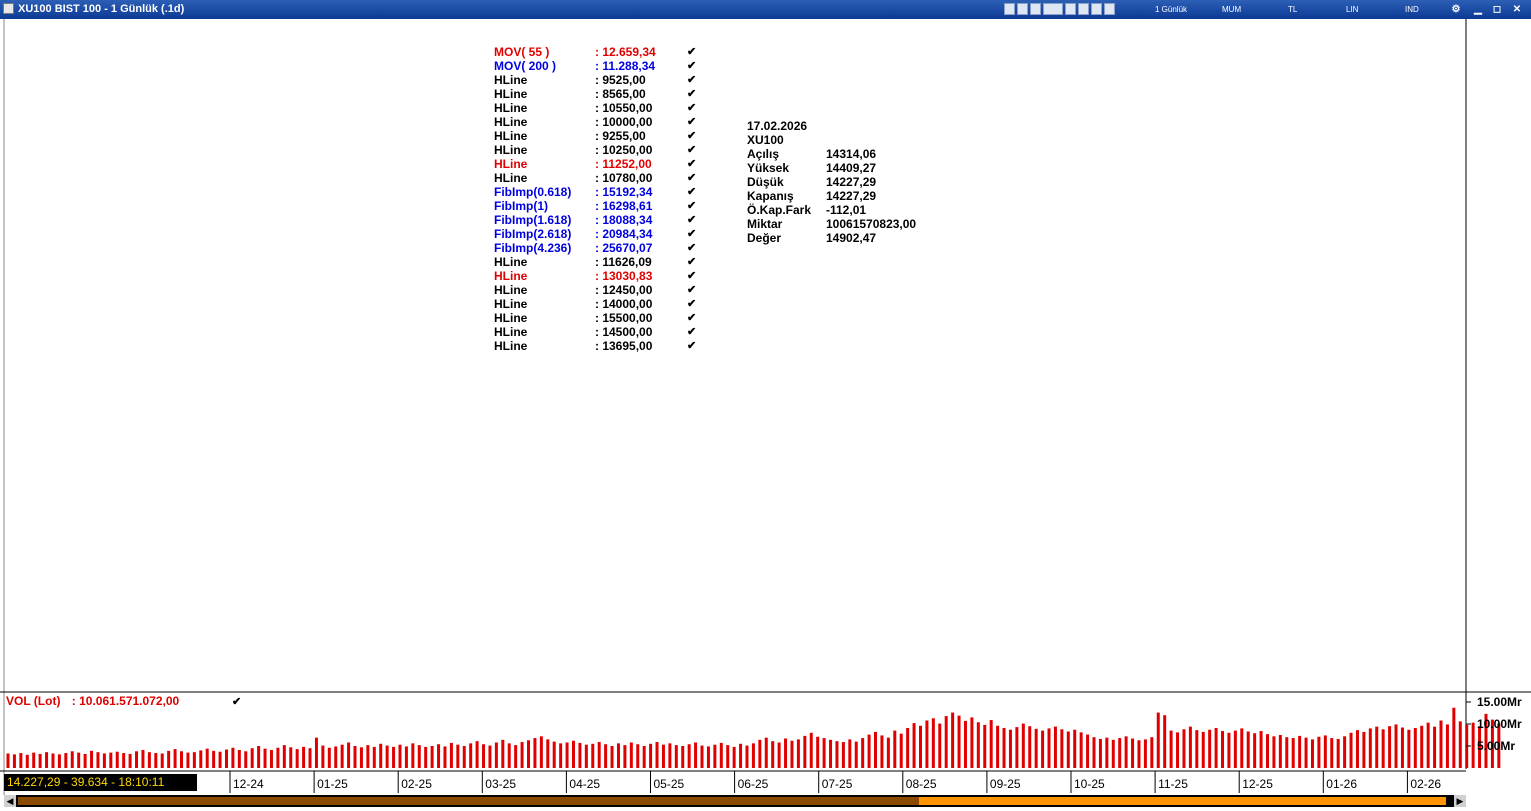  I want to click on legend-name: FibImp(4.236), so click(533, 248).